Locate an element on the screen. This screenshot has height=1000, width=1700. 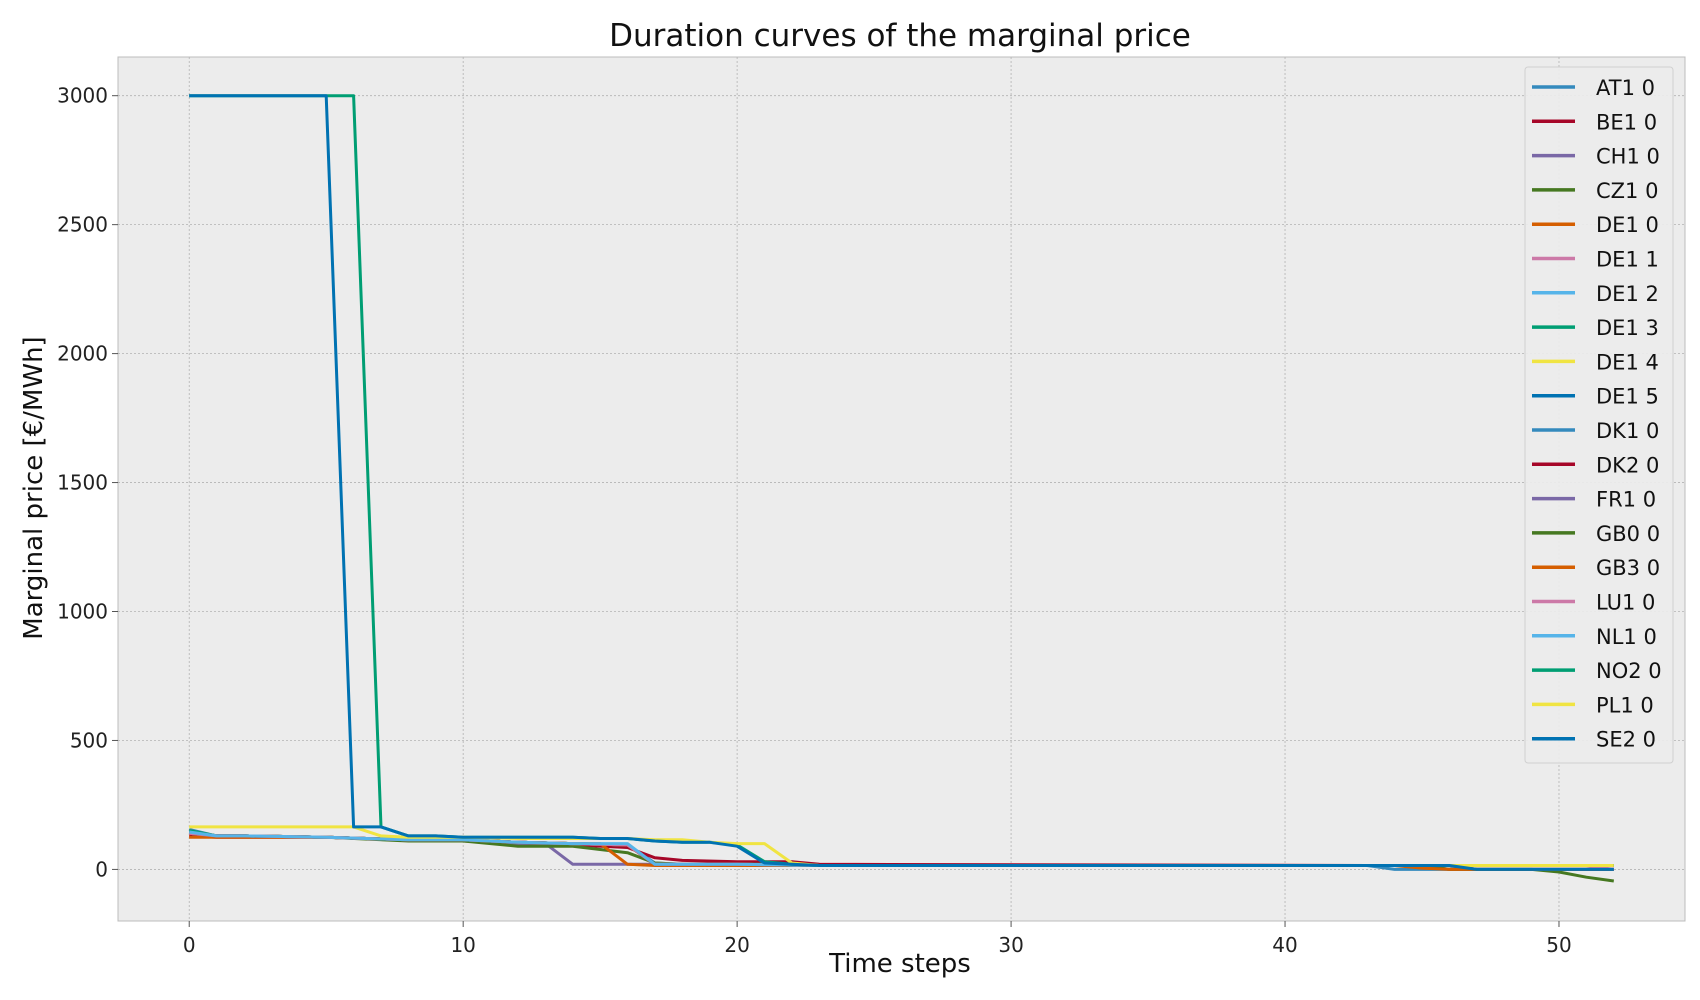
y-tick-label: 1500 is located at coordinates (82, 483).